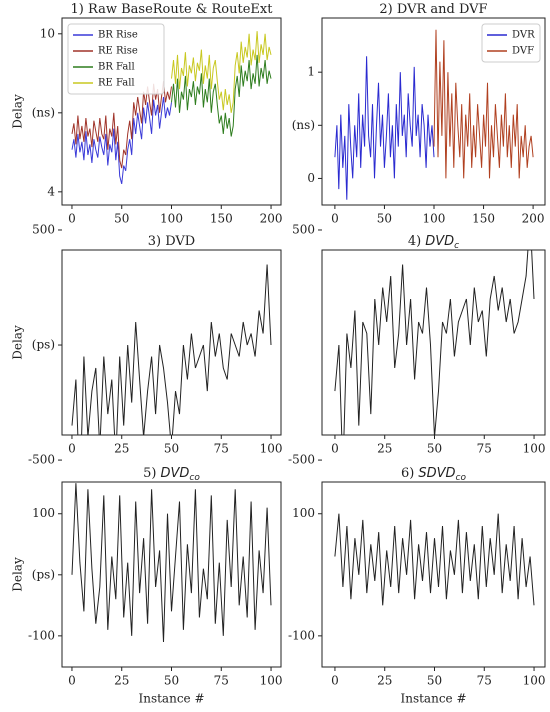 The width and height of the screenshot is (550, 712). I want to click on panel: 0 50 100 150 200 0 (ns) 1 2) DVR and DVF DVR DVF, so click(419, 114).